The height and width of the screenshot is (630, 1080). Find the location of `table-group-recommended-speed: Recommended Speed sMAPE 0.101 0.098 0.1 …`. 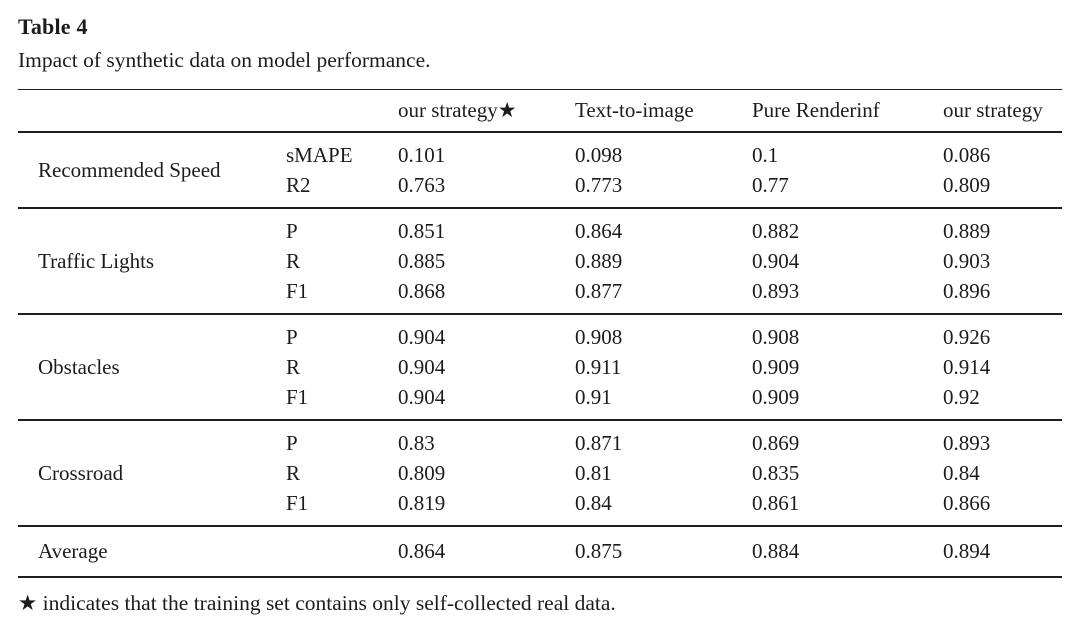

table-group-recommended-speed: Recommended Speed sMAPE 0.101 0.098 0.1 … is located at coordinates (540, 171).